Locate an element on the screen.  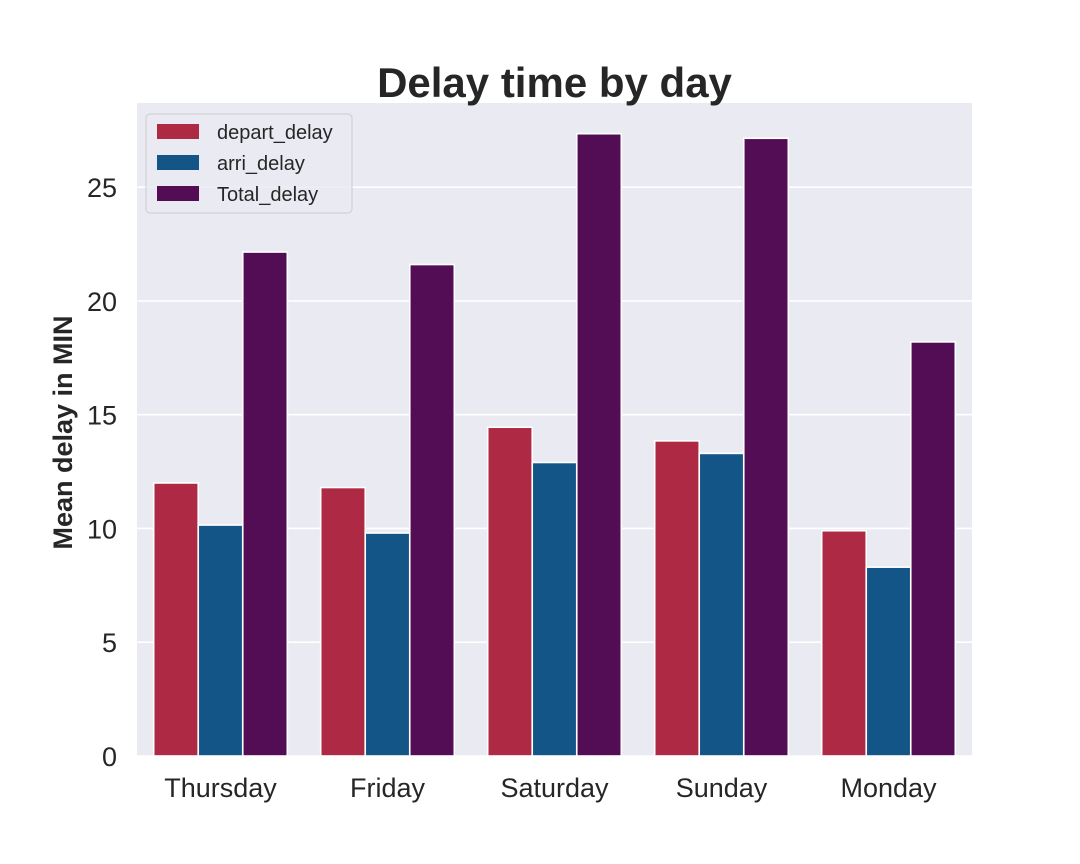
bar-arri_delay-thursday is located at coordinates (220, 640).